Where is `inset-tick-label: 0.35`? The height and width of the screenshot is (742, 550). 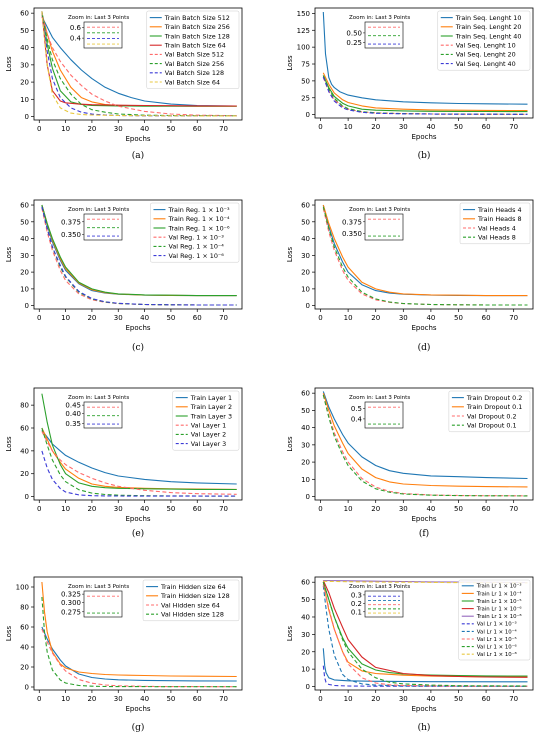
inset-tick-label: 0.35 is located at coordinates (73, 424).